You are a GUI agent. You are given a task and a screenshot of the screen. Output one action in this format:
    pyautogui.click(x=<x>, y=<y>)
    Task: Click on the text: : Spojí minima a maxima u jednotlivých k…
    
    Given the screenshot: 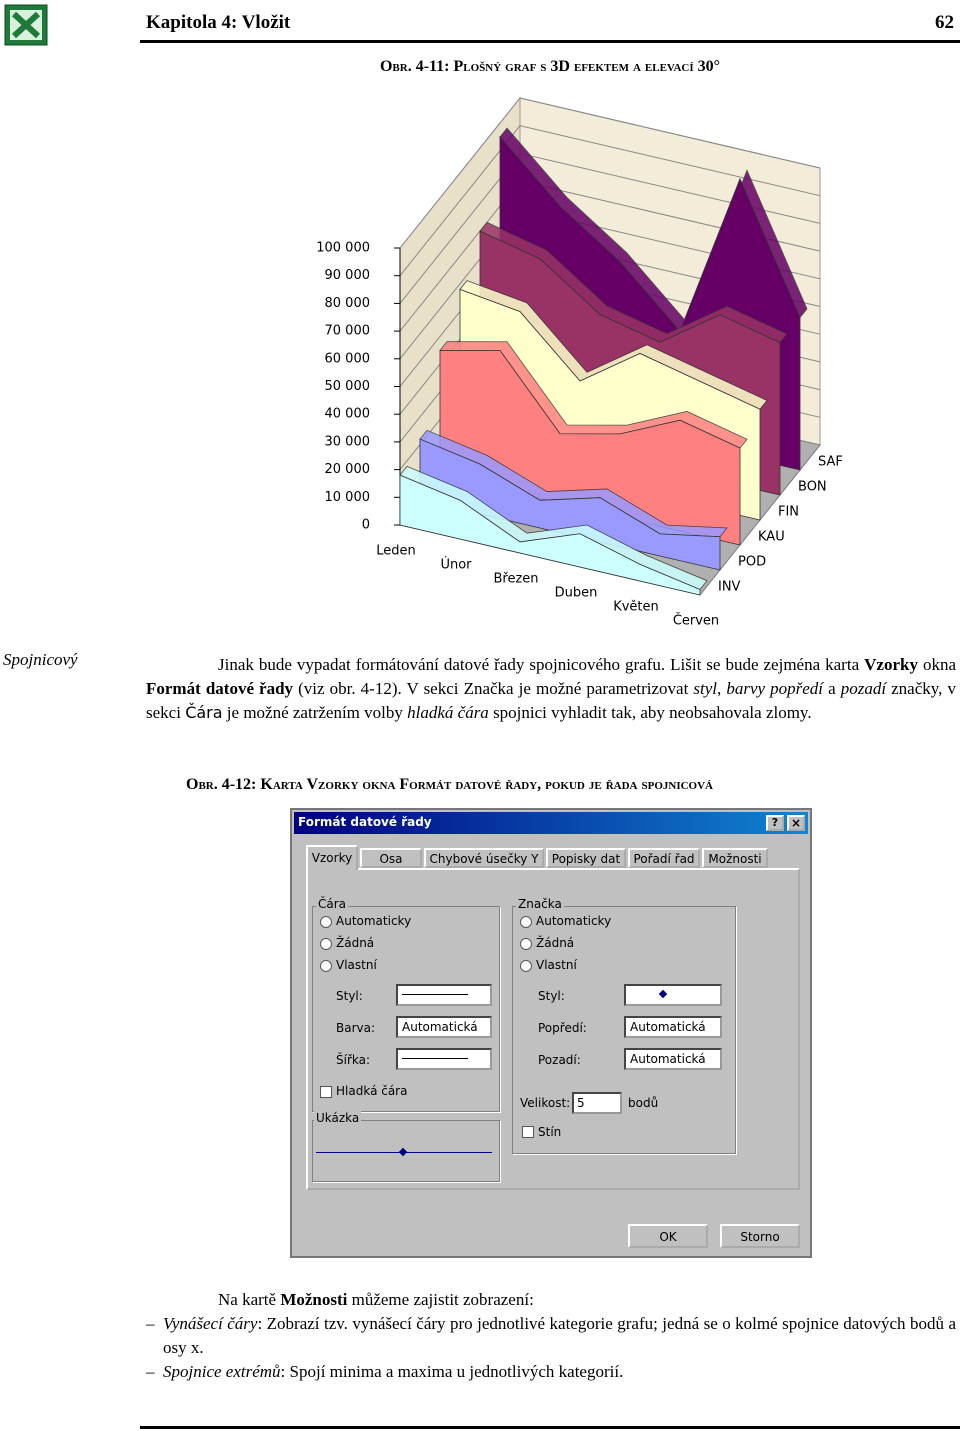 What is the action you would take?
    pyautogui.click(x=452, y=1371)
    